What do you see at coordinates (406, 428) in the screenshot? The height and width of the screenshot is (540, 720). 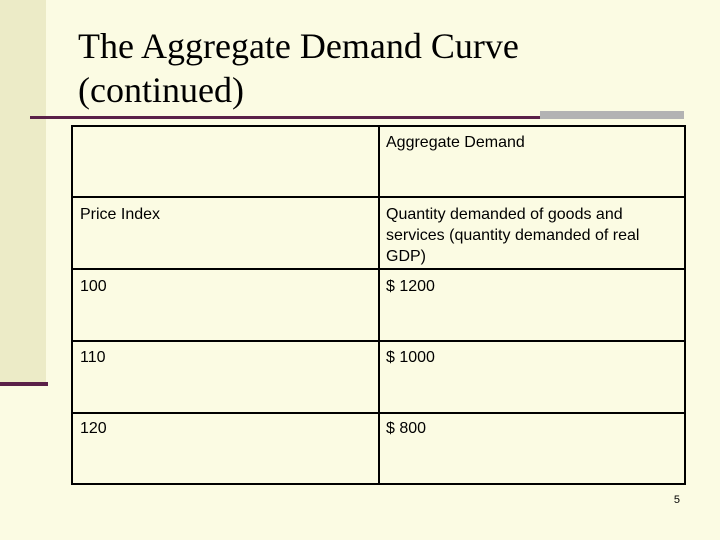 I see `table-cell-quantity: $ 800` at bounding box center [406, 428].